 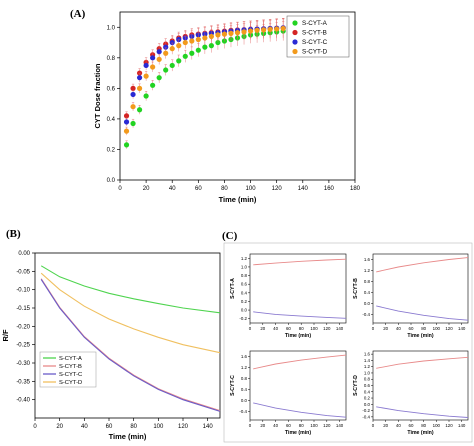 What do you see at coordinates (250, 328) in the screenshot?
I see `panel-c-s-cyt-a-xtick-label: 0` at bounding box center [250, 328].